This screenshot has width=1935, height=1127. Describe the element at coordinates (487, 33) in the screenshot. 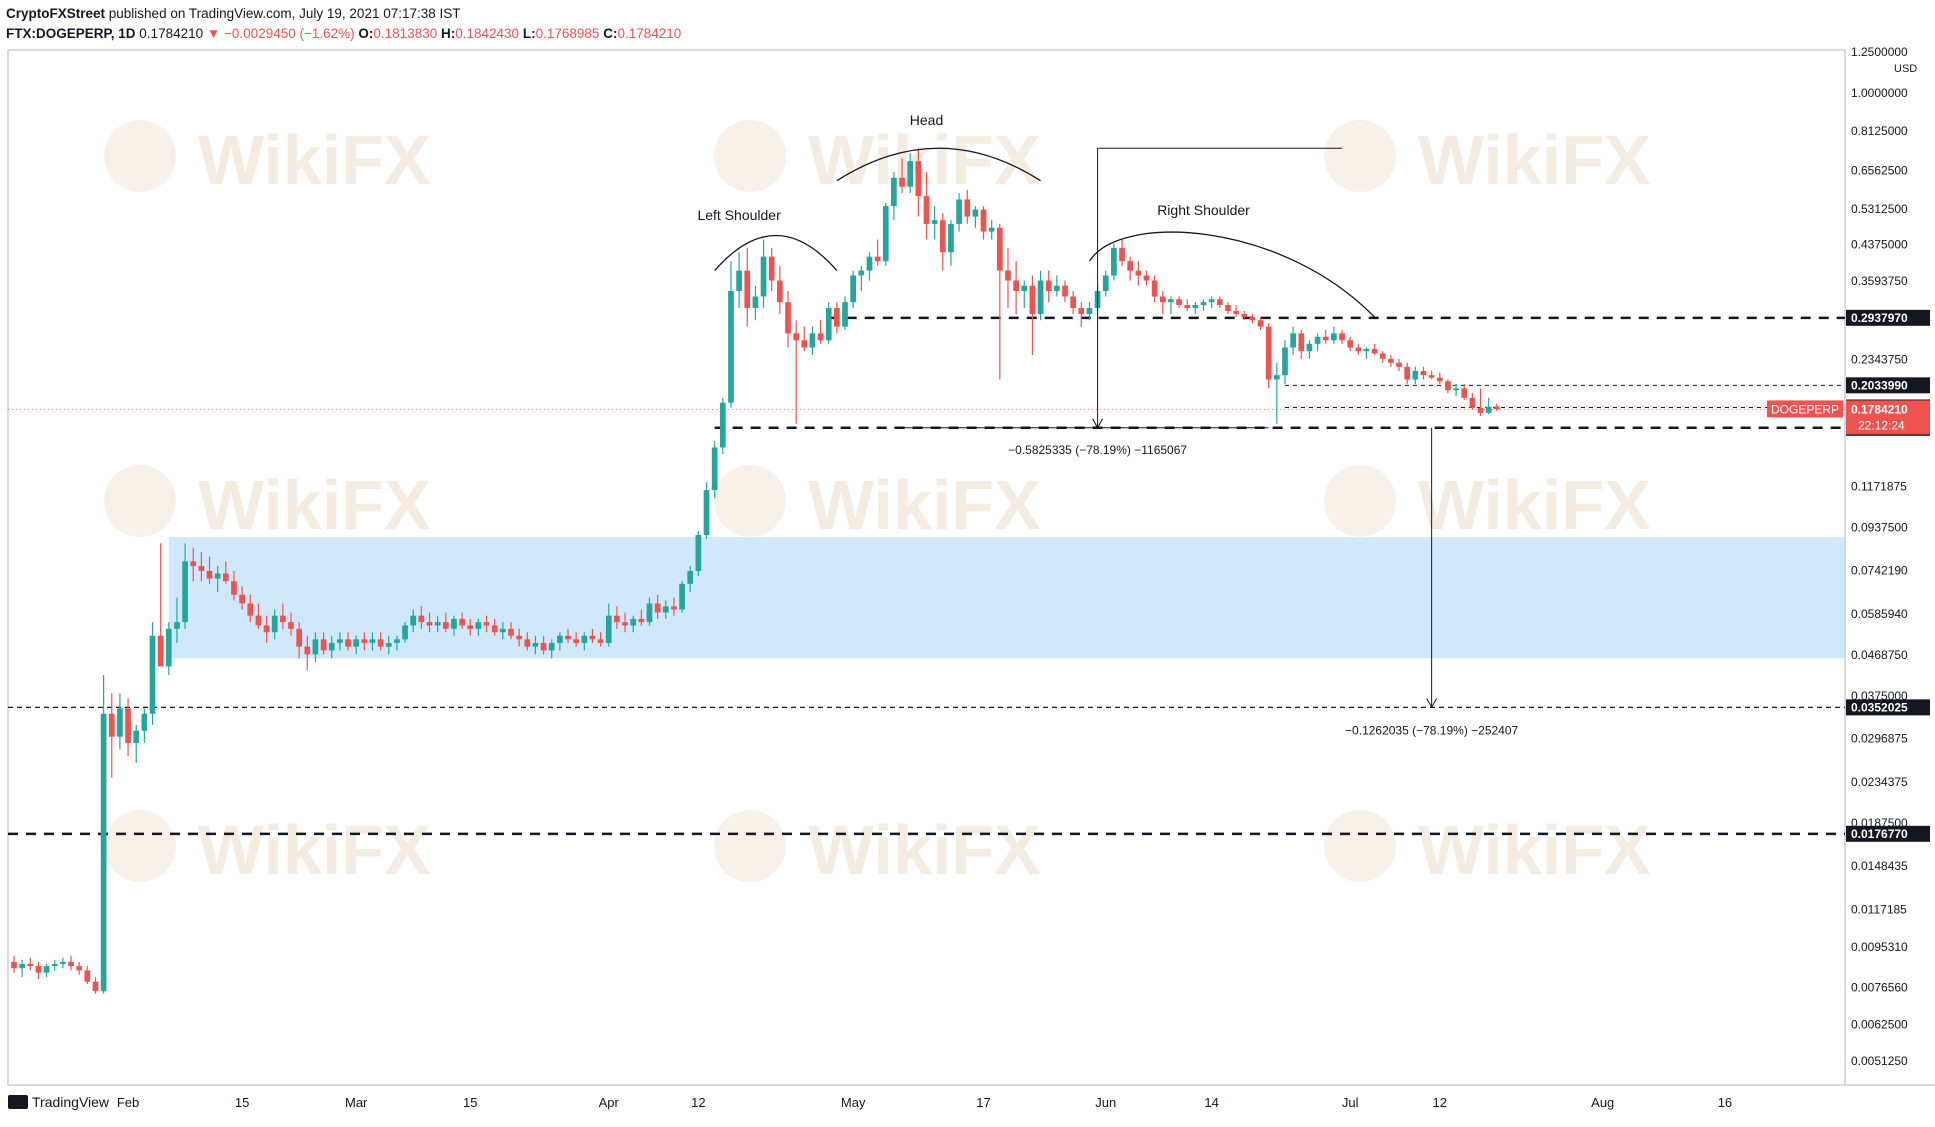

I see `high-value: 0.1842430` at that location.